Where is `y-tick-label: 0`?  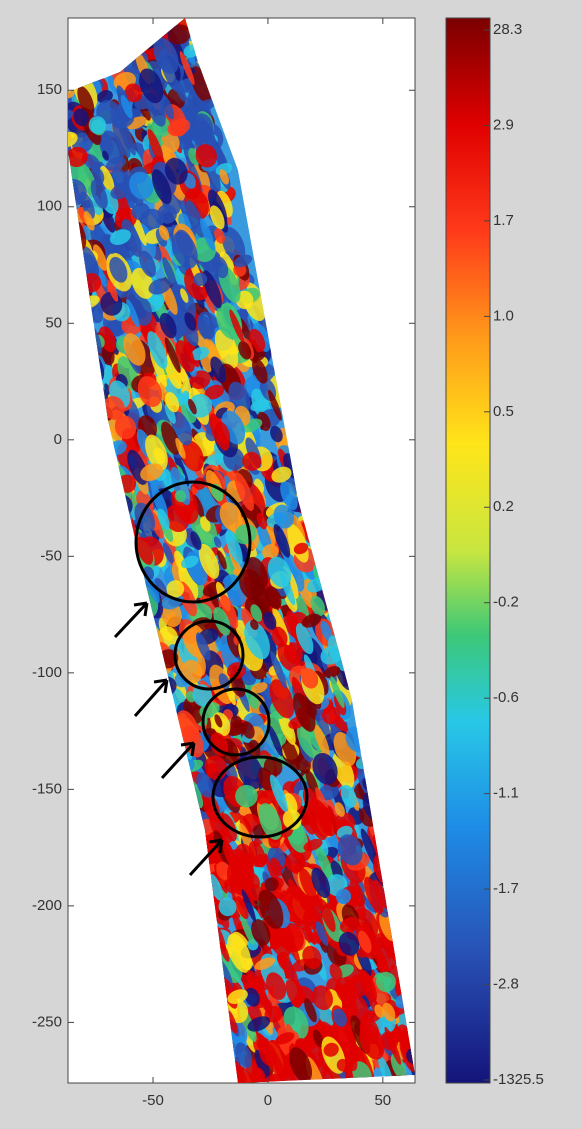
y-tick-label: 0 is located at coordinates (58, 439).